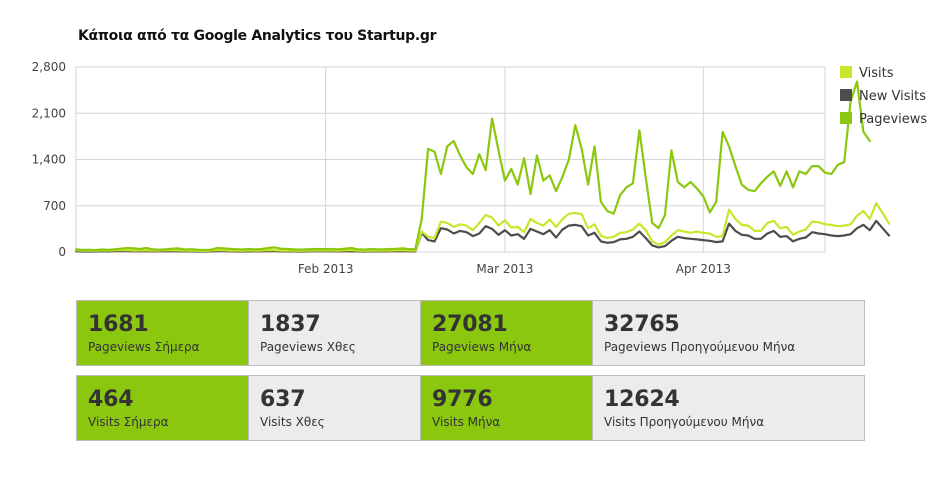  Describe the element at coordinates (504, 269) in the screenshot. I see `x-tick-label: Mar 2013` at that location.